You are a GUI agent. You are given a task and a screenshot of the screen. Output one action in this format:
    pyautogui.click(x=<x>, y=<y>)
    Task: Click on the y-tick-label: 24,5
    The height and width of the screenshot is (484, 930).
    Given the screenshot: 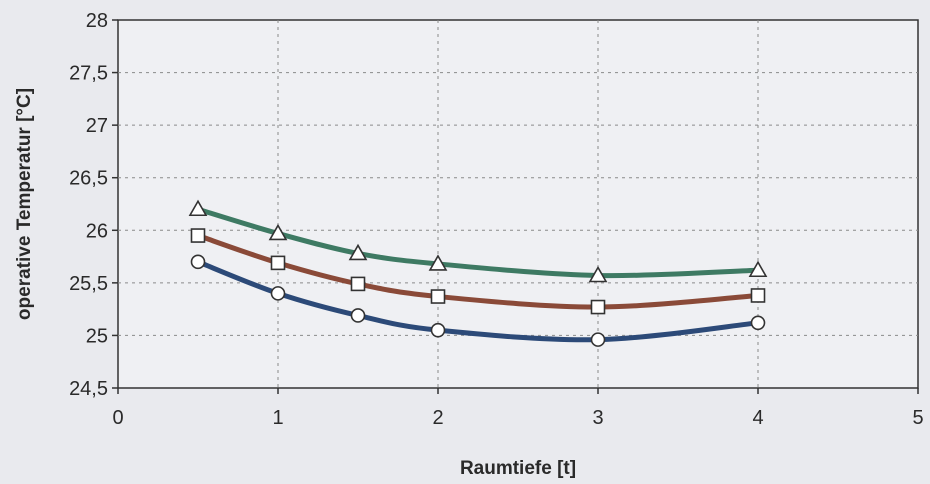 What is the action you would take?
    pyautogui.click(x=88, y=389)
    